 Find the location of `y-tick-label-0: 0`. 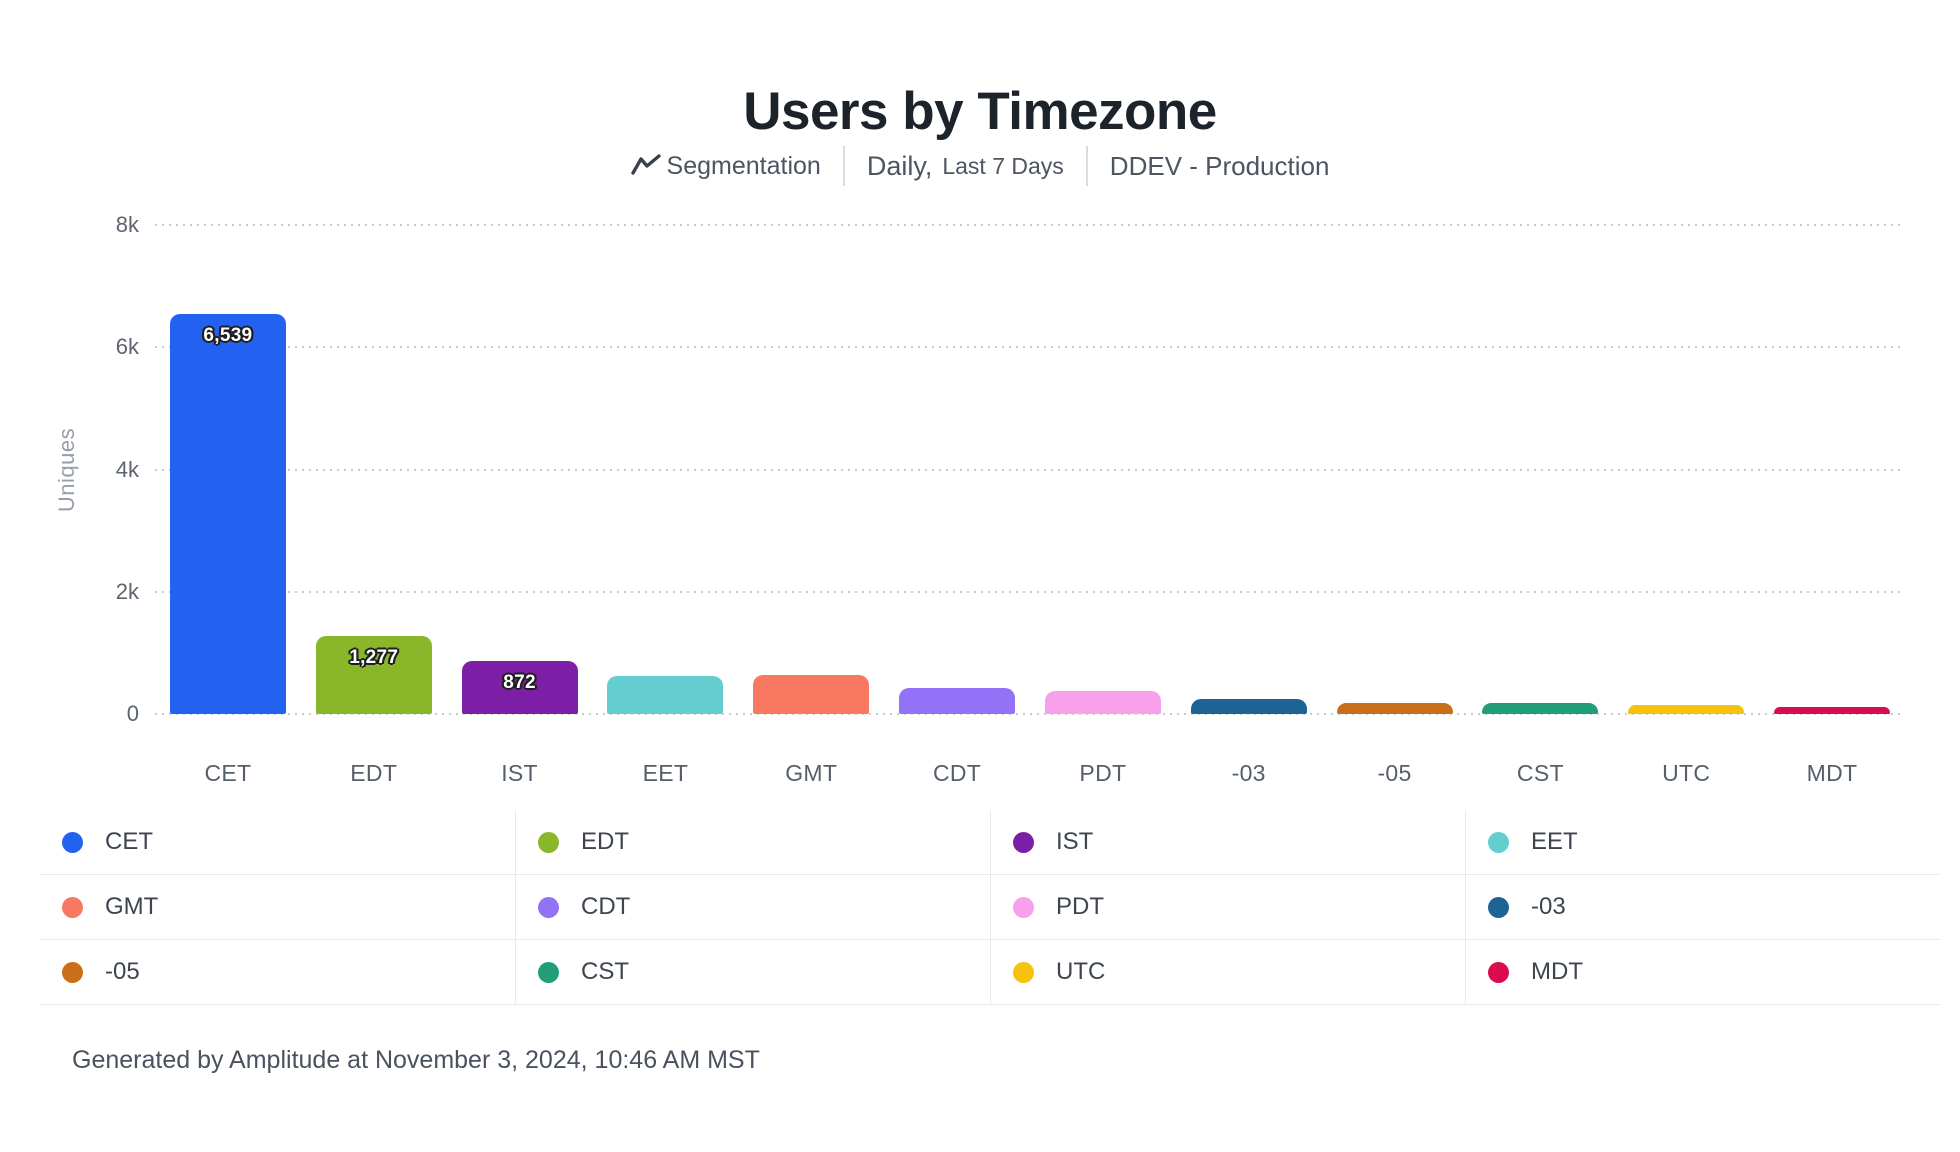

y-tick-label-0: 0 is located at coordinates (132, 713).